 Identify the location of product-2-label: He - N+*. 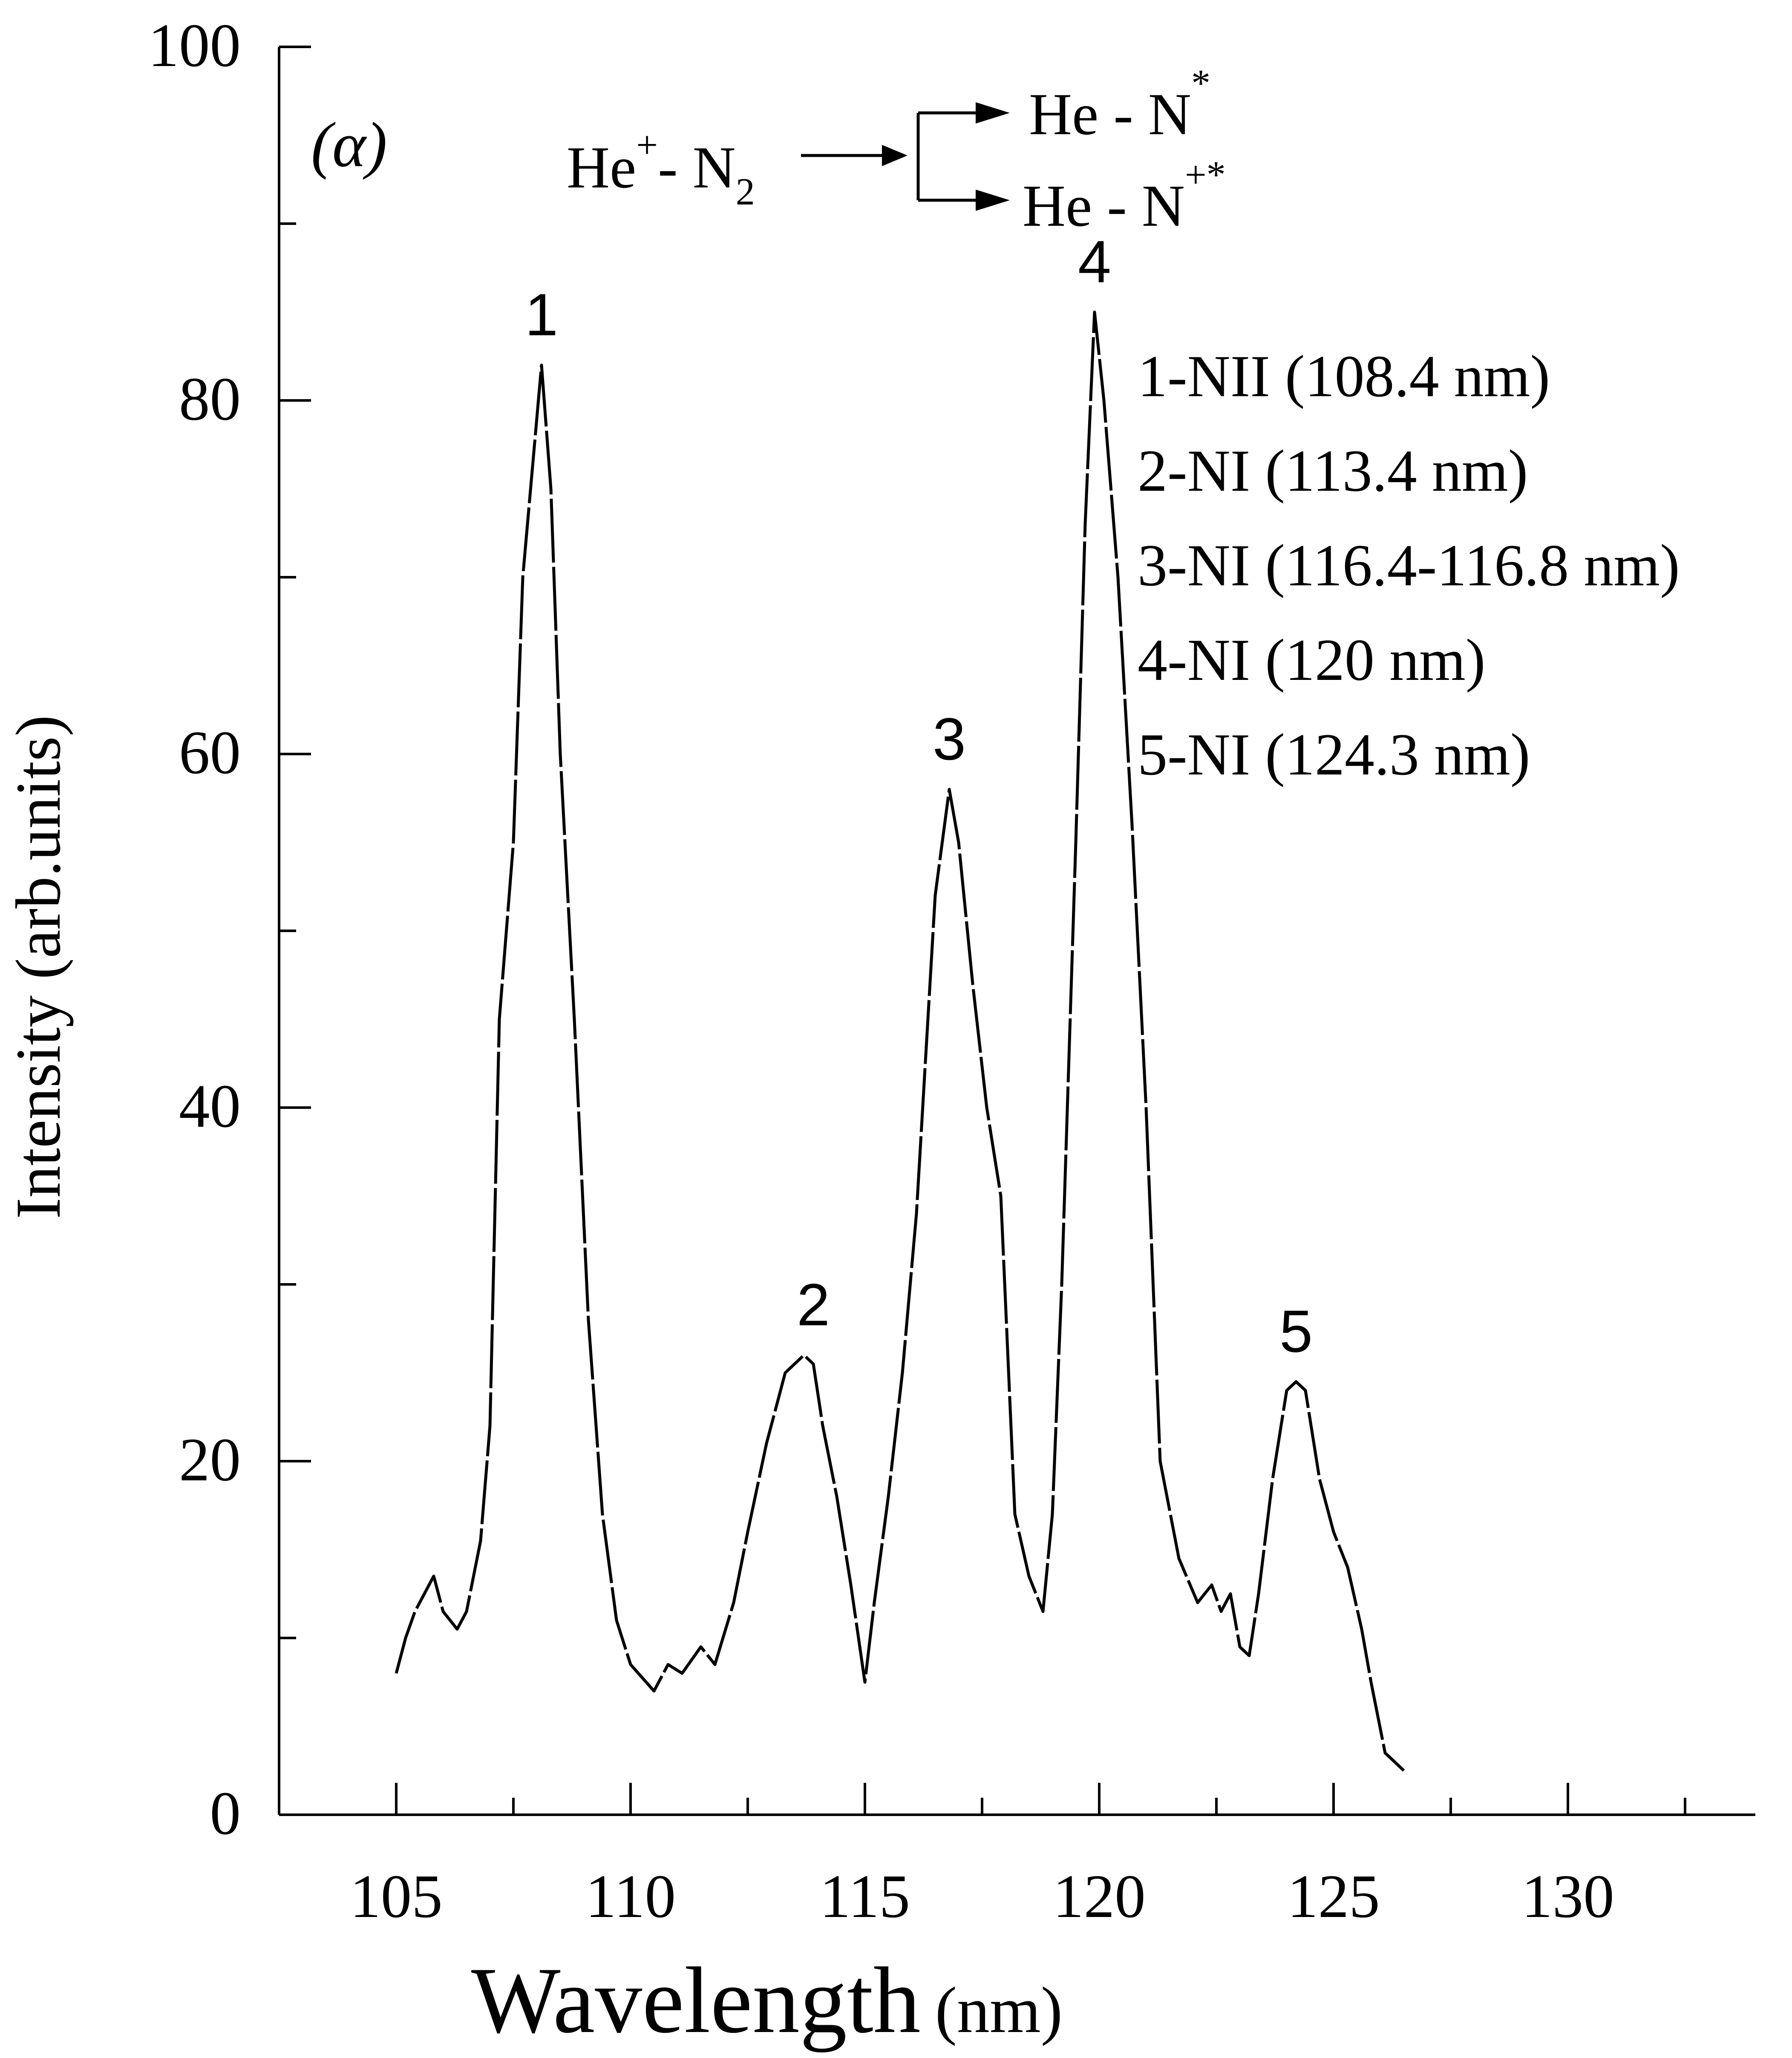
(1124, 196).